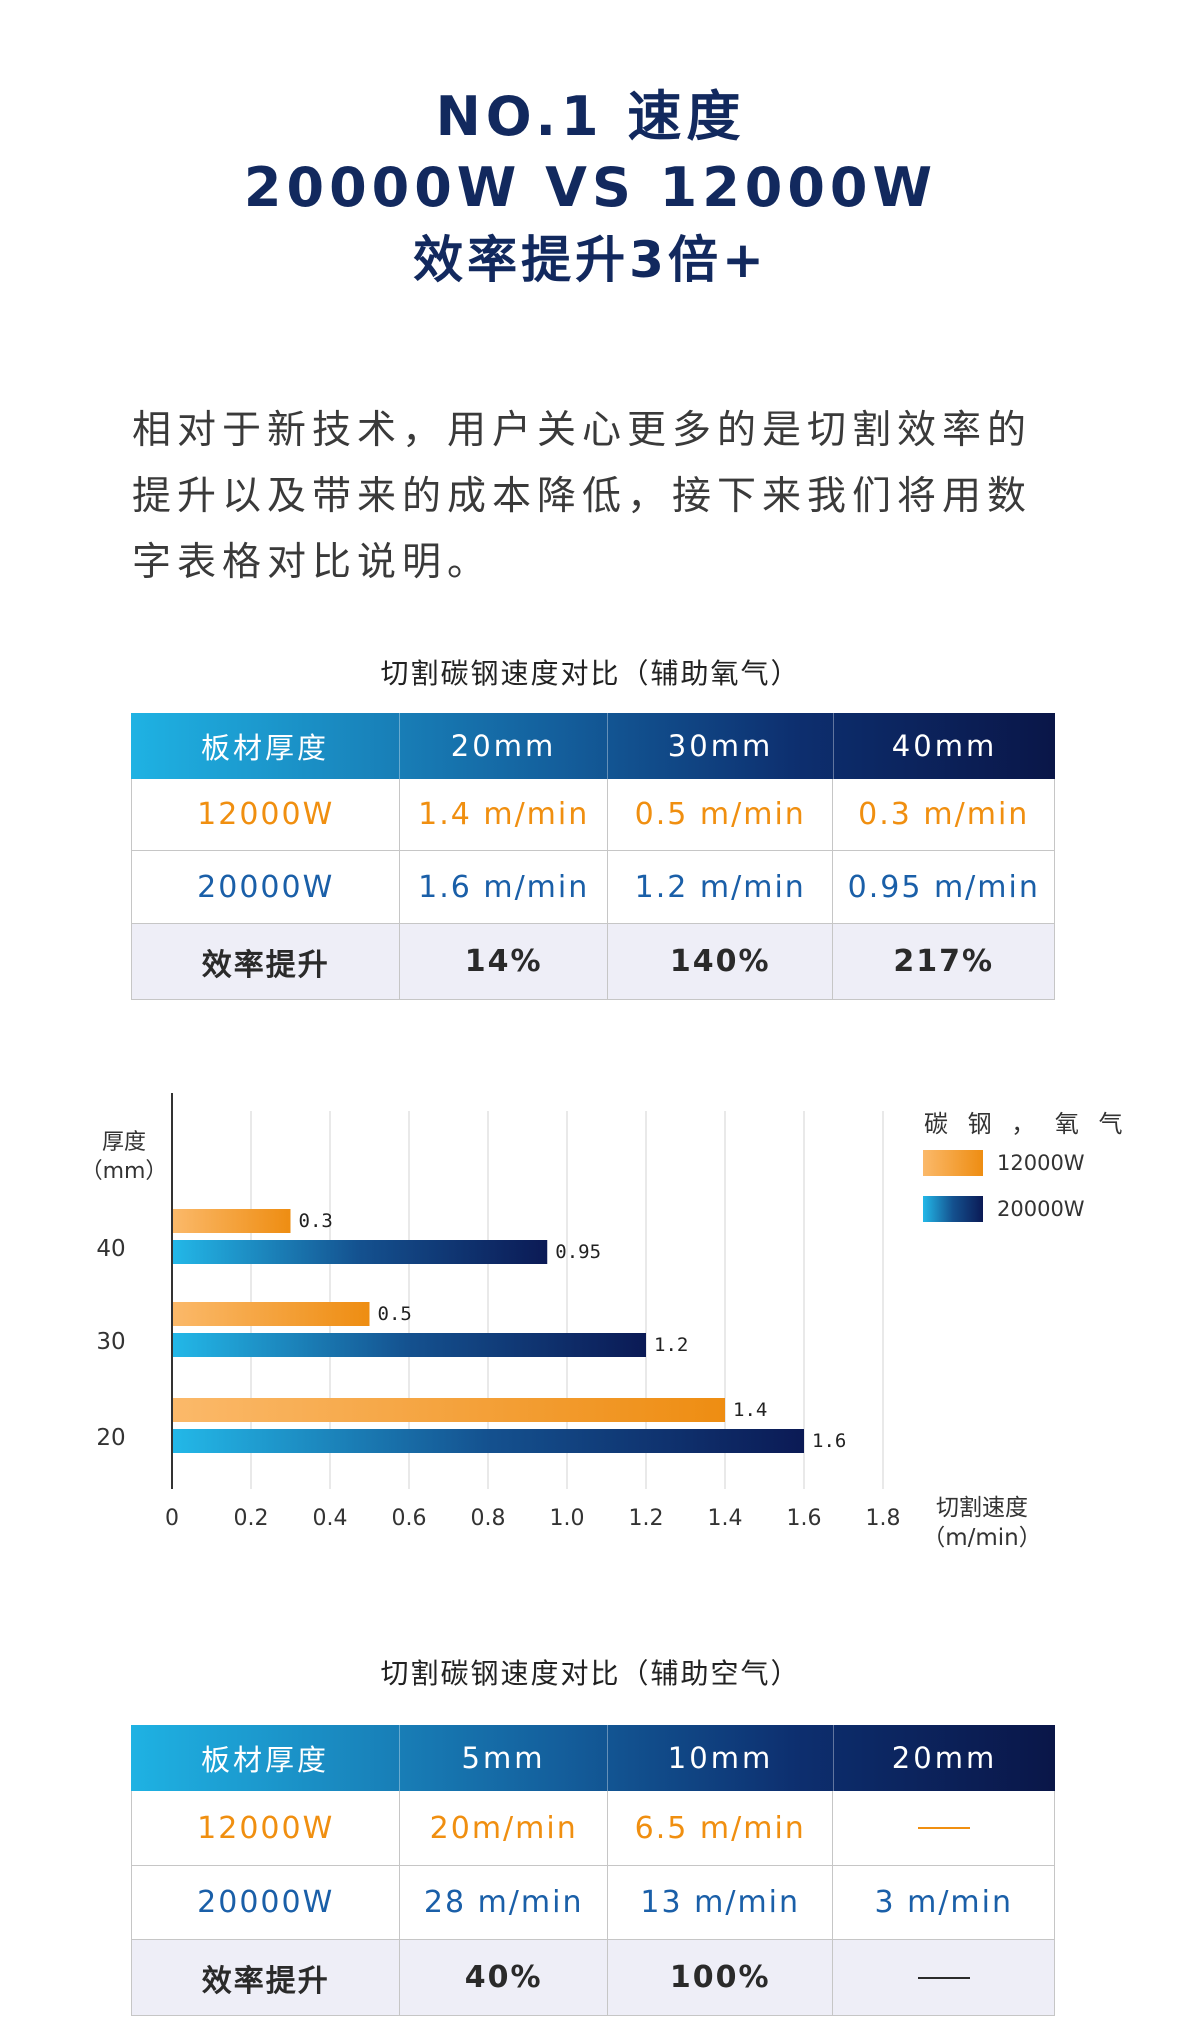 Image resolution: width=1181 pixels, height=2041 pixels. Describe the element at coordinates (1041, 1209) in the screenshot. I see `legend-label: 20000W` at that location.